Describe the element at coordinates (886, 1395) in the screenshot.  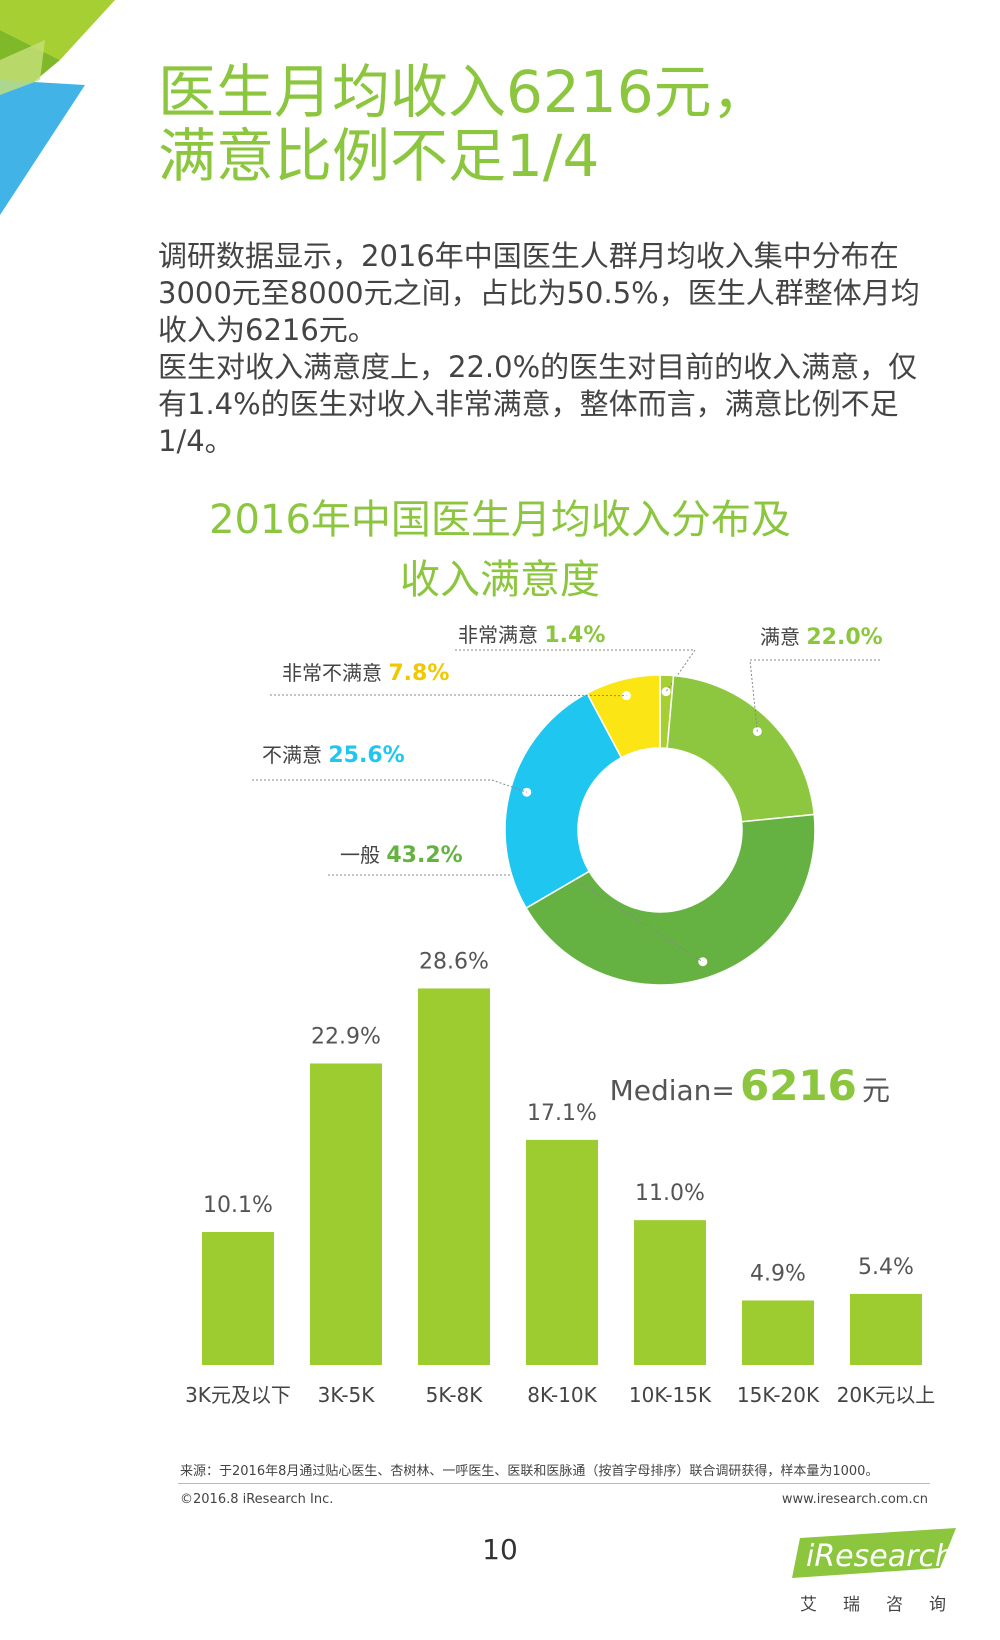
I see `bar-category-label-7: 20K元以上` at that location.